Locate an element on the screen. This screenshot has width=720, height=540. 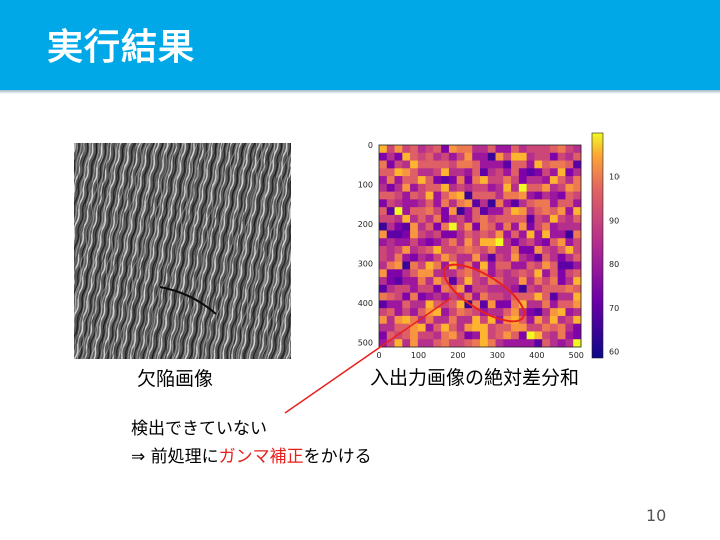
colorbar is located at coordinates (597, 245).